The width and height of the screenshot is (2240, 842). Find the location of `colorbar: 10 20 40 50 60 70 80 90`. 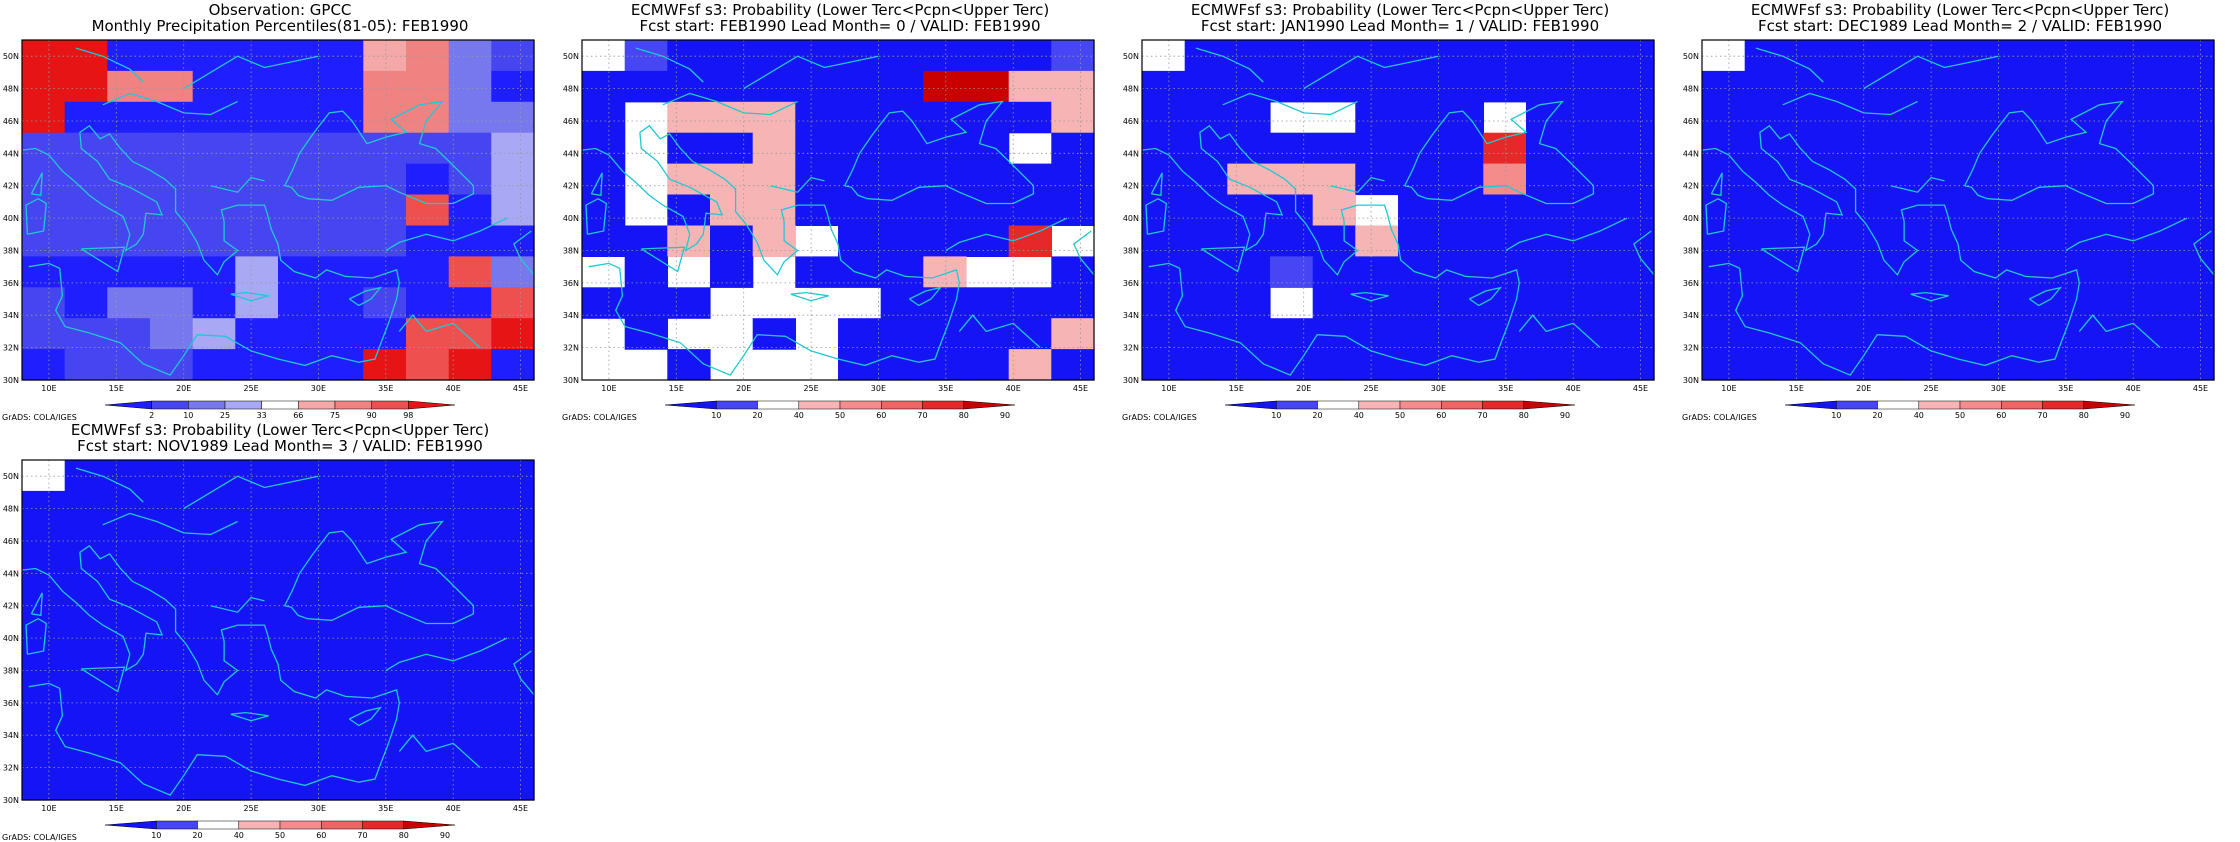

colorbar: 10 20 40 50 60 70 80 90 is located at coordinates (280, 830).